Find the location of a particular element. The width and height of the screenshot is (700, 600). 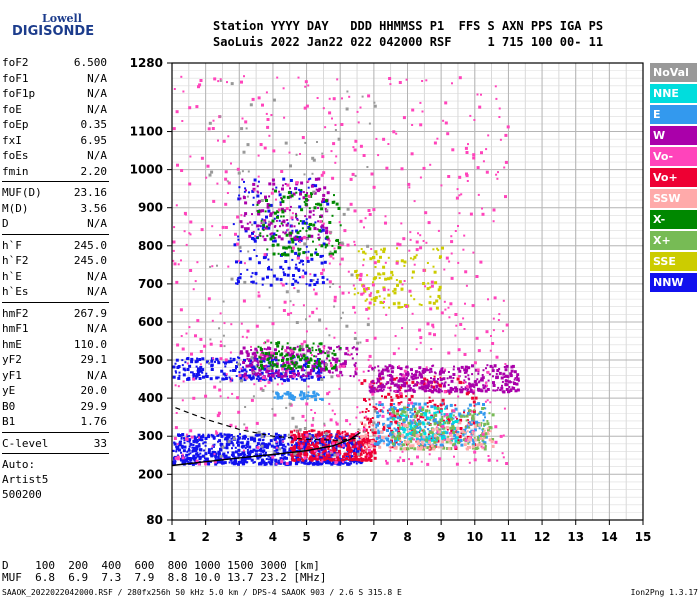

param-value: 245.0 is located at coordinates (90, 260).